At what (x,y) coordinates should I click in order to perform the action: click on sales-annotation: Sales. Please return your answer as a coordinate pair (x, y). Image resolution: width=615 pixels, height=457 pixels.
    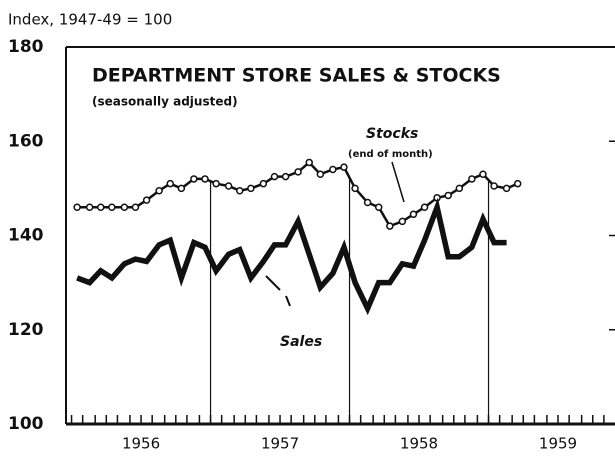
    Looking at the image, I should click on (301, 342).